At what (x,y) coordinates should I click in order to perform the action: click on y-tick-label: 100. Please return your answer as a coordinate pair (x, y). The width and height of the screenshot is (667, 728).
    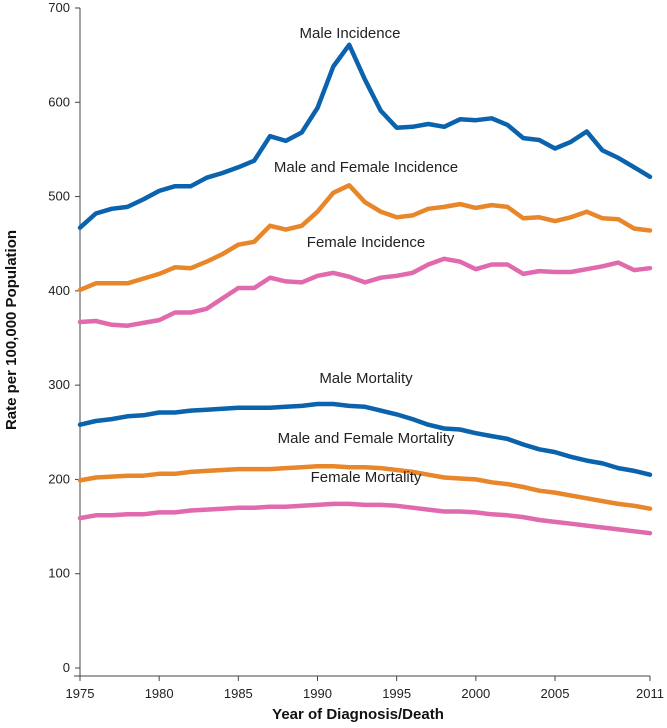
    Looking at the image, I should click on (59, 573).